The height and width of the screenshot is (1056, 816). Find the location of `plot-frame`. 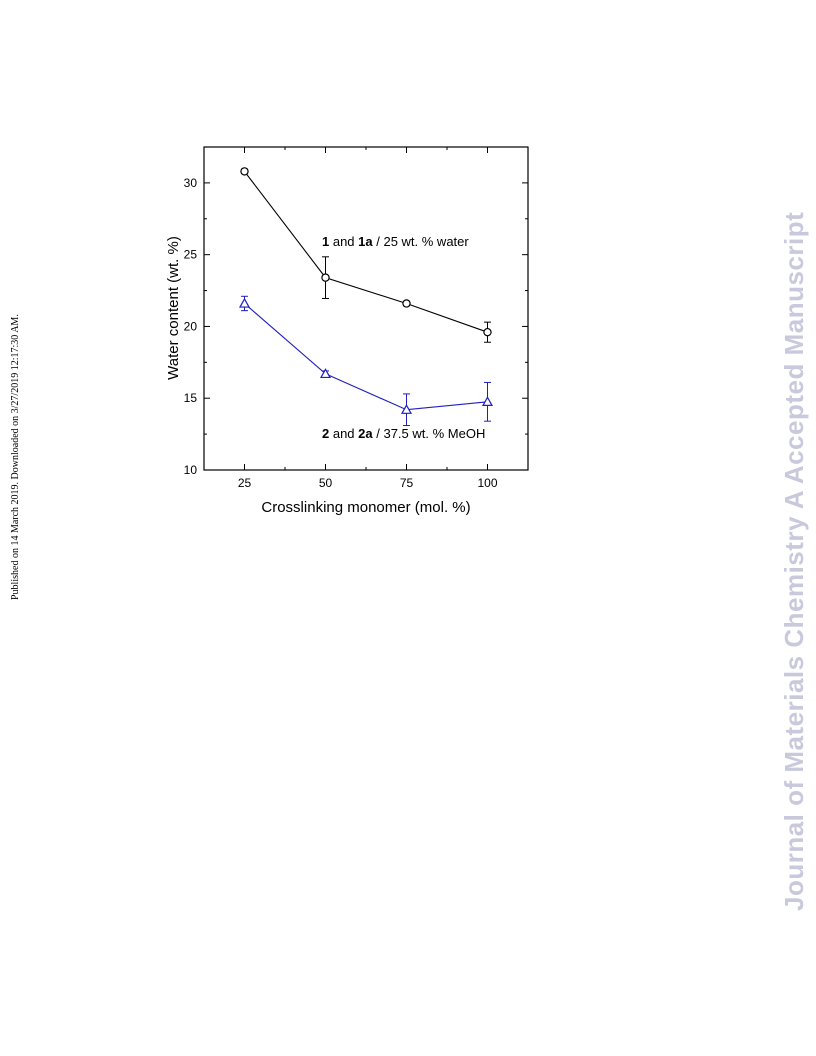

plot-frame is located at coordinates (366, 308).